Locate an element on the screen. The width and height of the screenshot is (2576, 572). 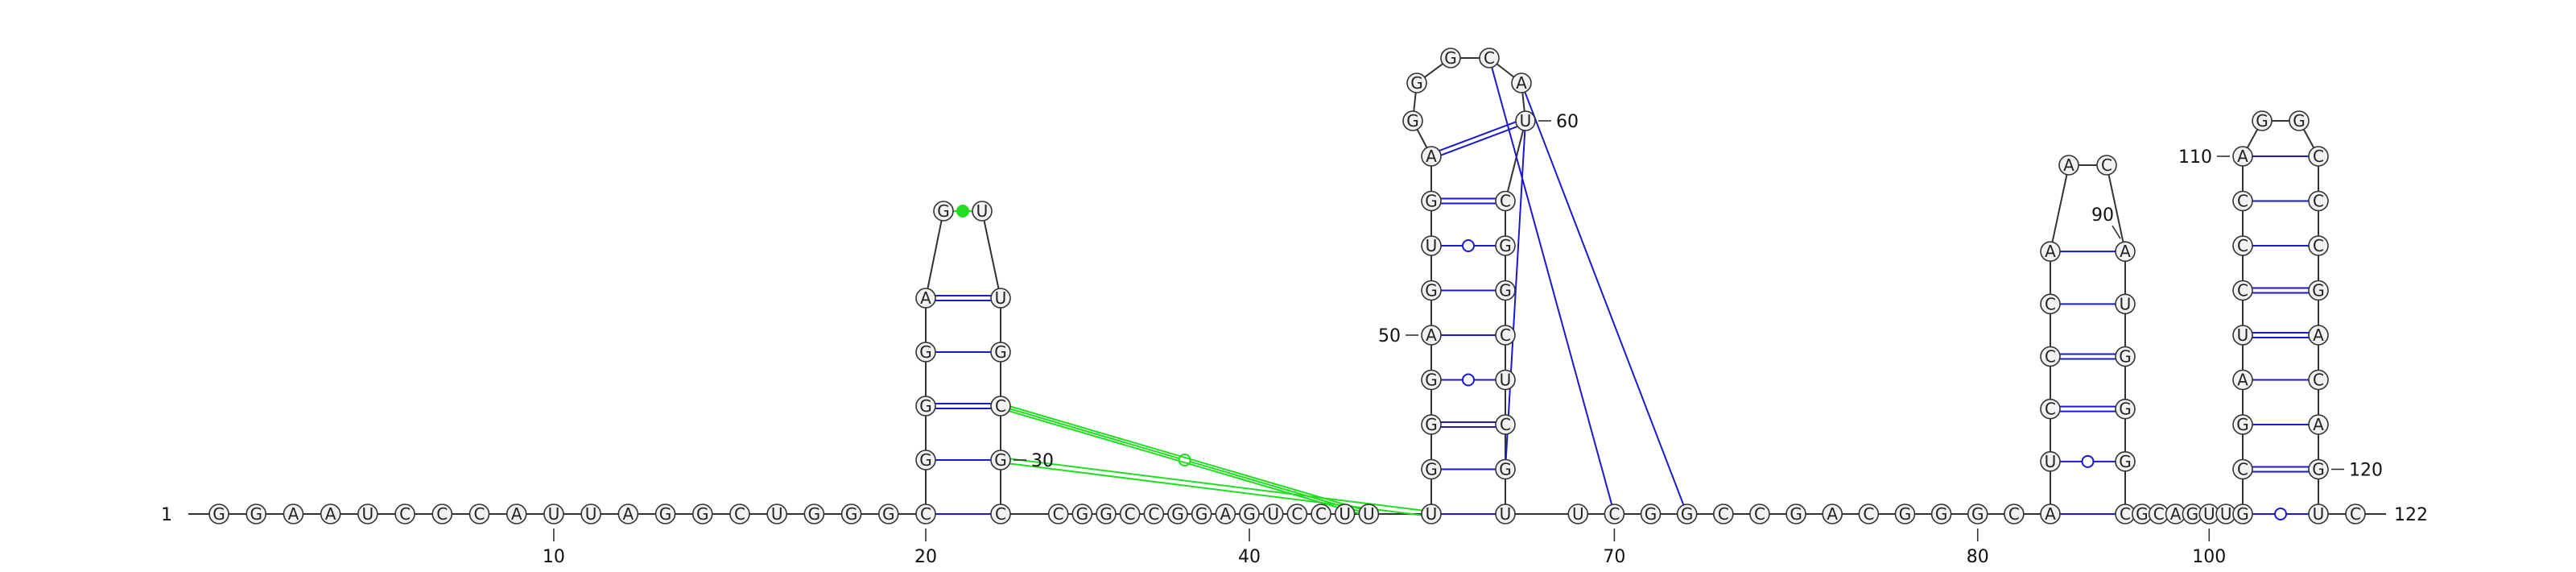
pair-line is located at coordinates (1216, 485).